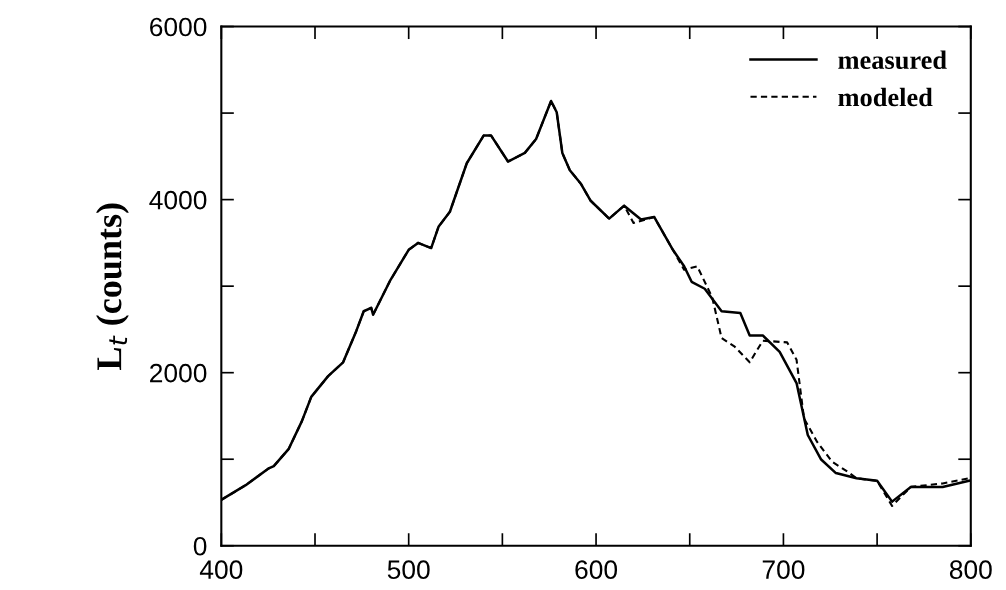 The height and width of the screenshot is (590, 1006). Describe the element at coordinates (783, 570) in the screenshot. I see `x-tick-label: 700` at that location.